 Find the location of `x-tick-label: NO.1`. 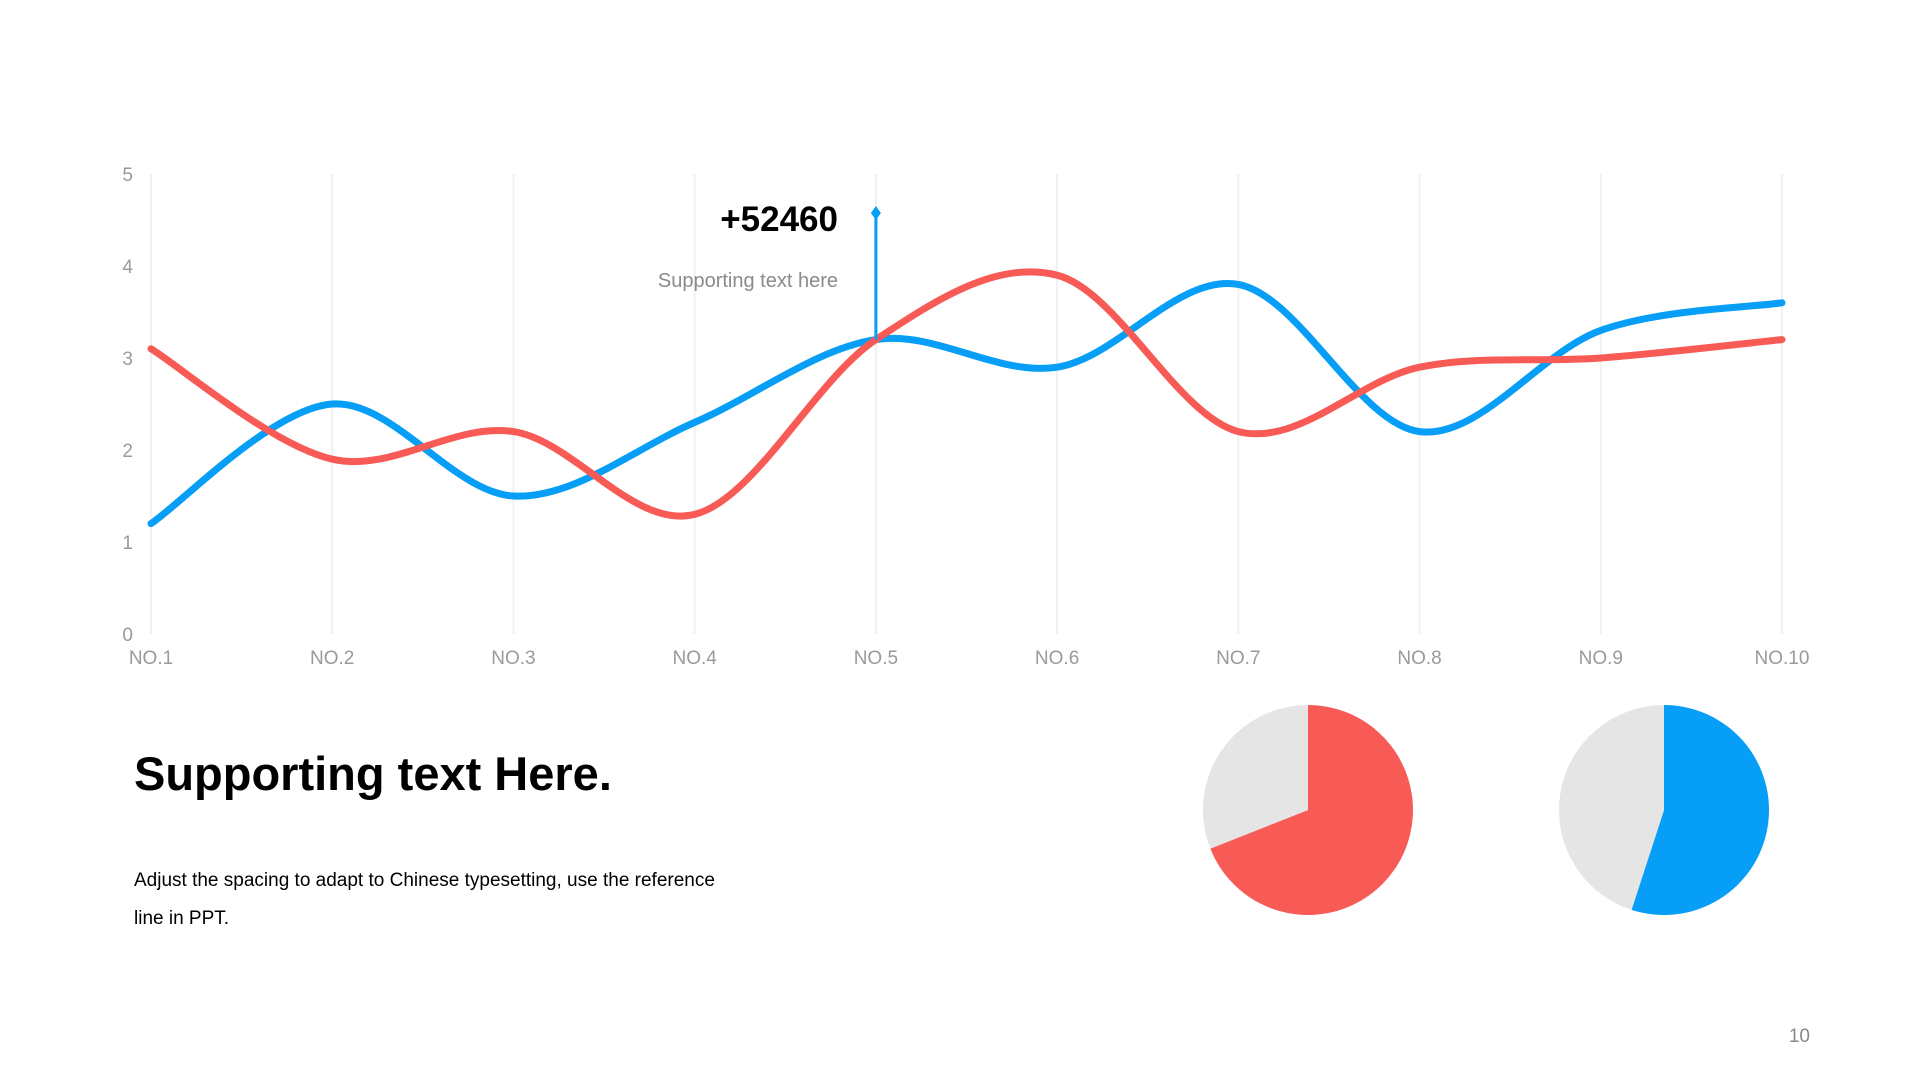

x-tick-label: NO.1 is located at coordinates (151, 658).